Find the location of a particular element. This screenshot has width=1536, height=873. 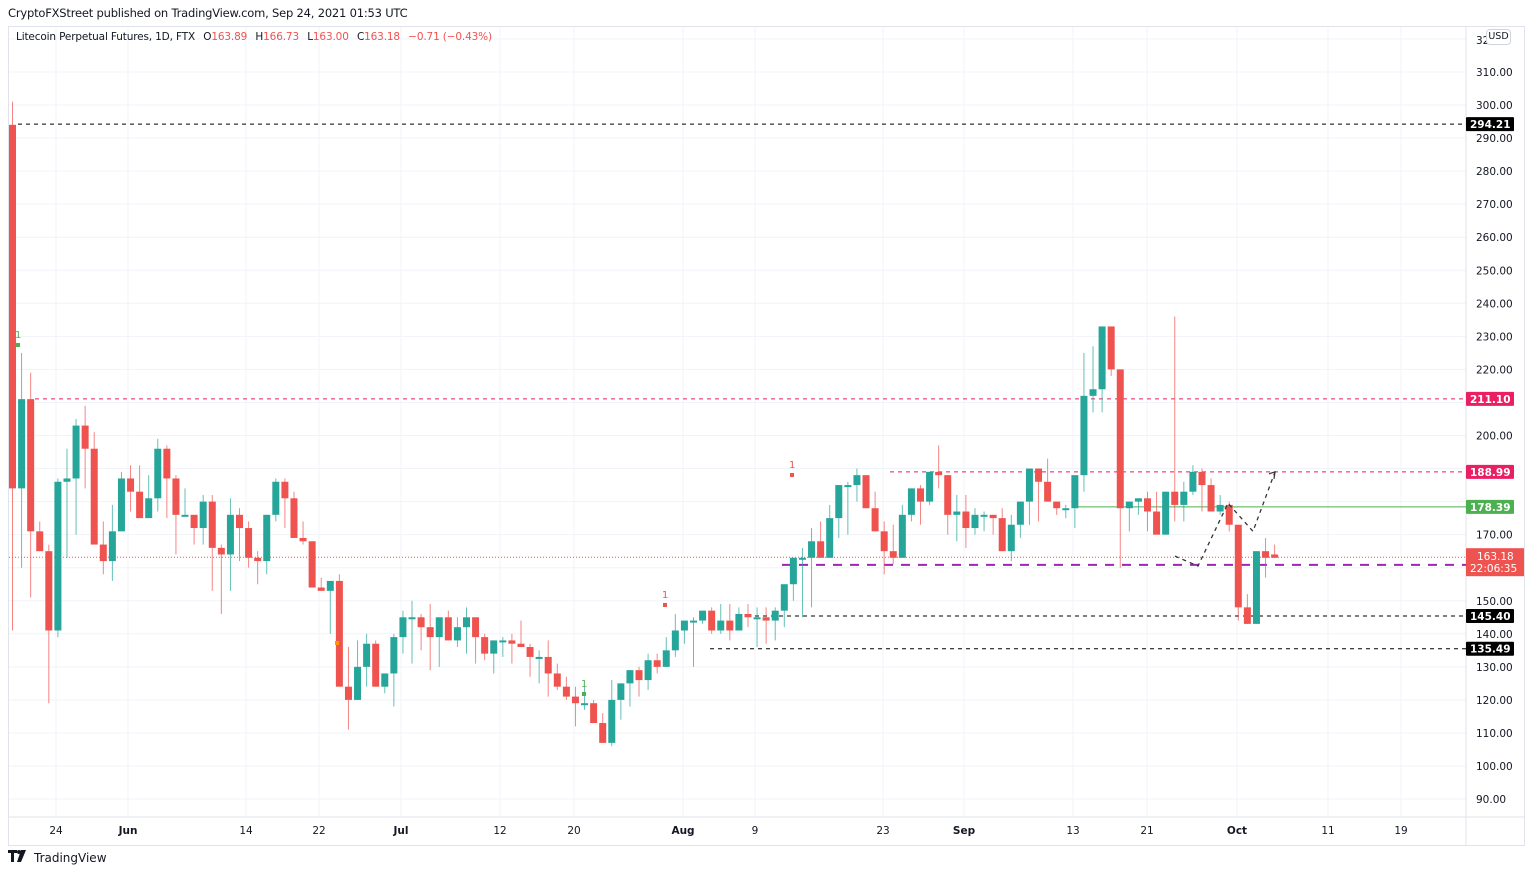

time-tick: Jul is located at coordinates (401, 831).